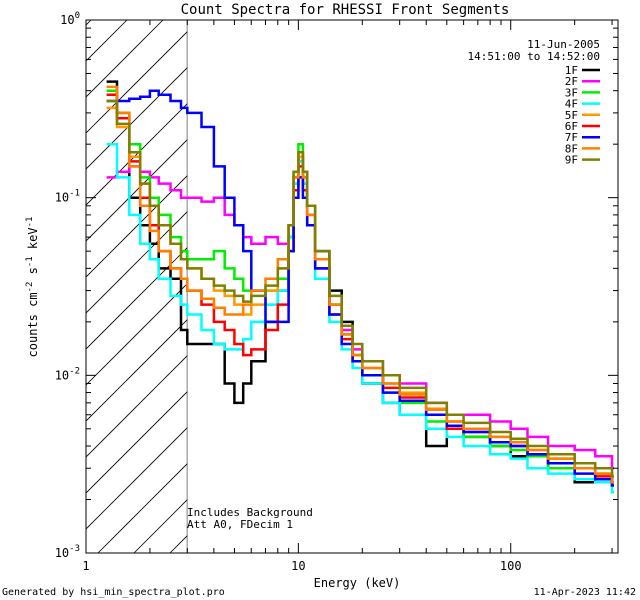 The width and height of the screenshot is (640, 600). I want to click on y-tick-labels: 10⁰ 10⁻¹ 10⁻² 10⁻³, so click(67, 285).